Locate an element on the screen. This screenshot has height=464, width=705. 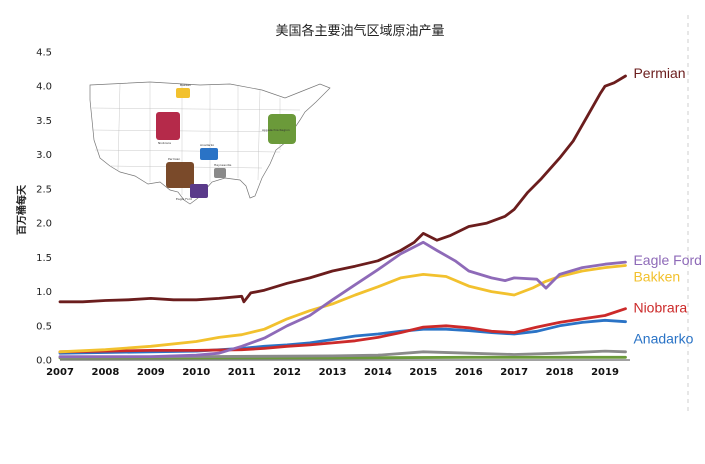
y-tick-label: 2.5 is located at coordinates (44, 189).